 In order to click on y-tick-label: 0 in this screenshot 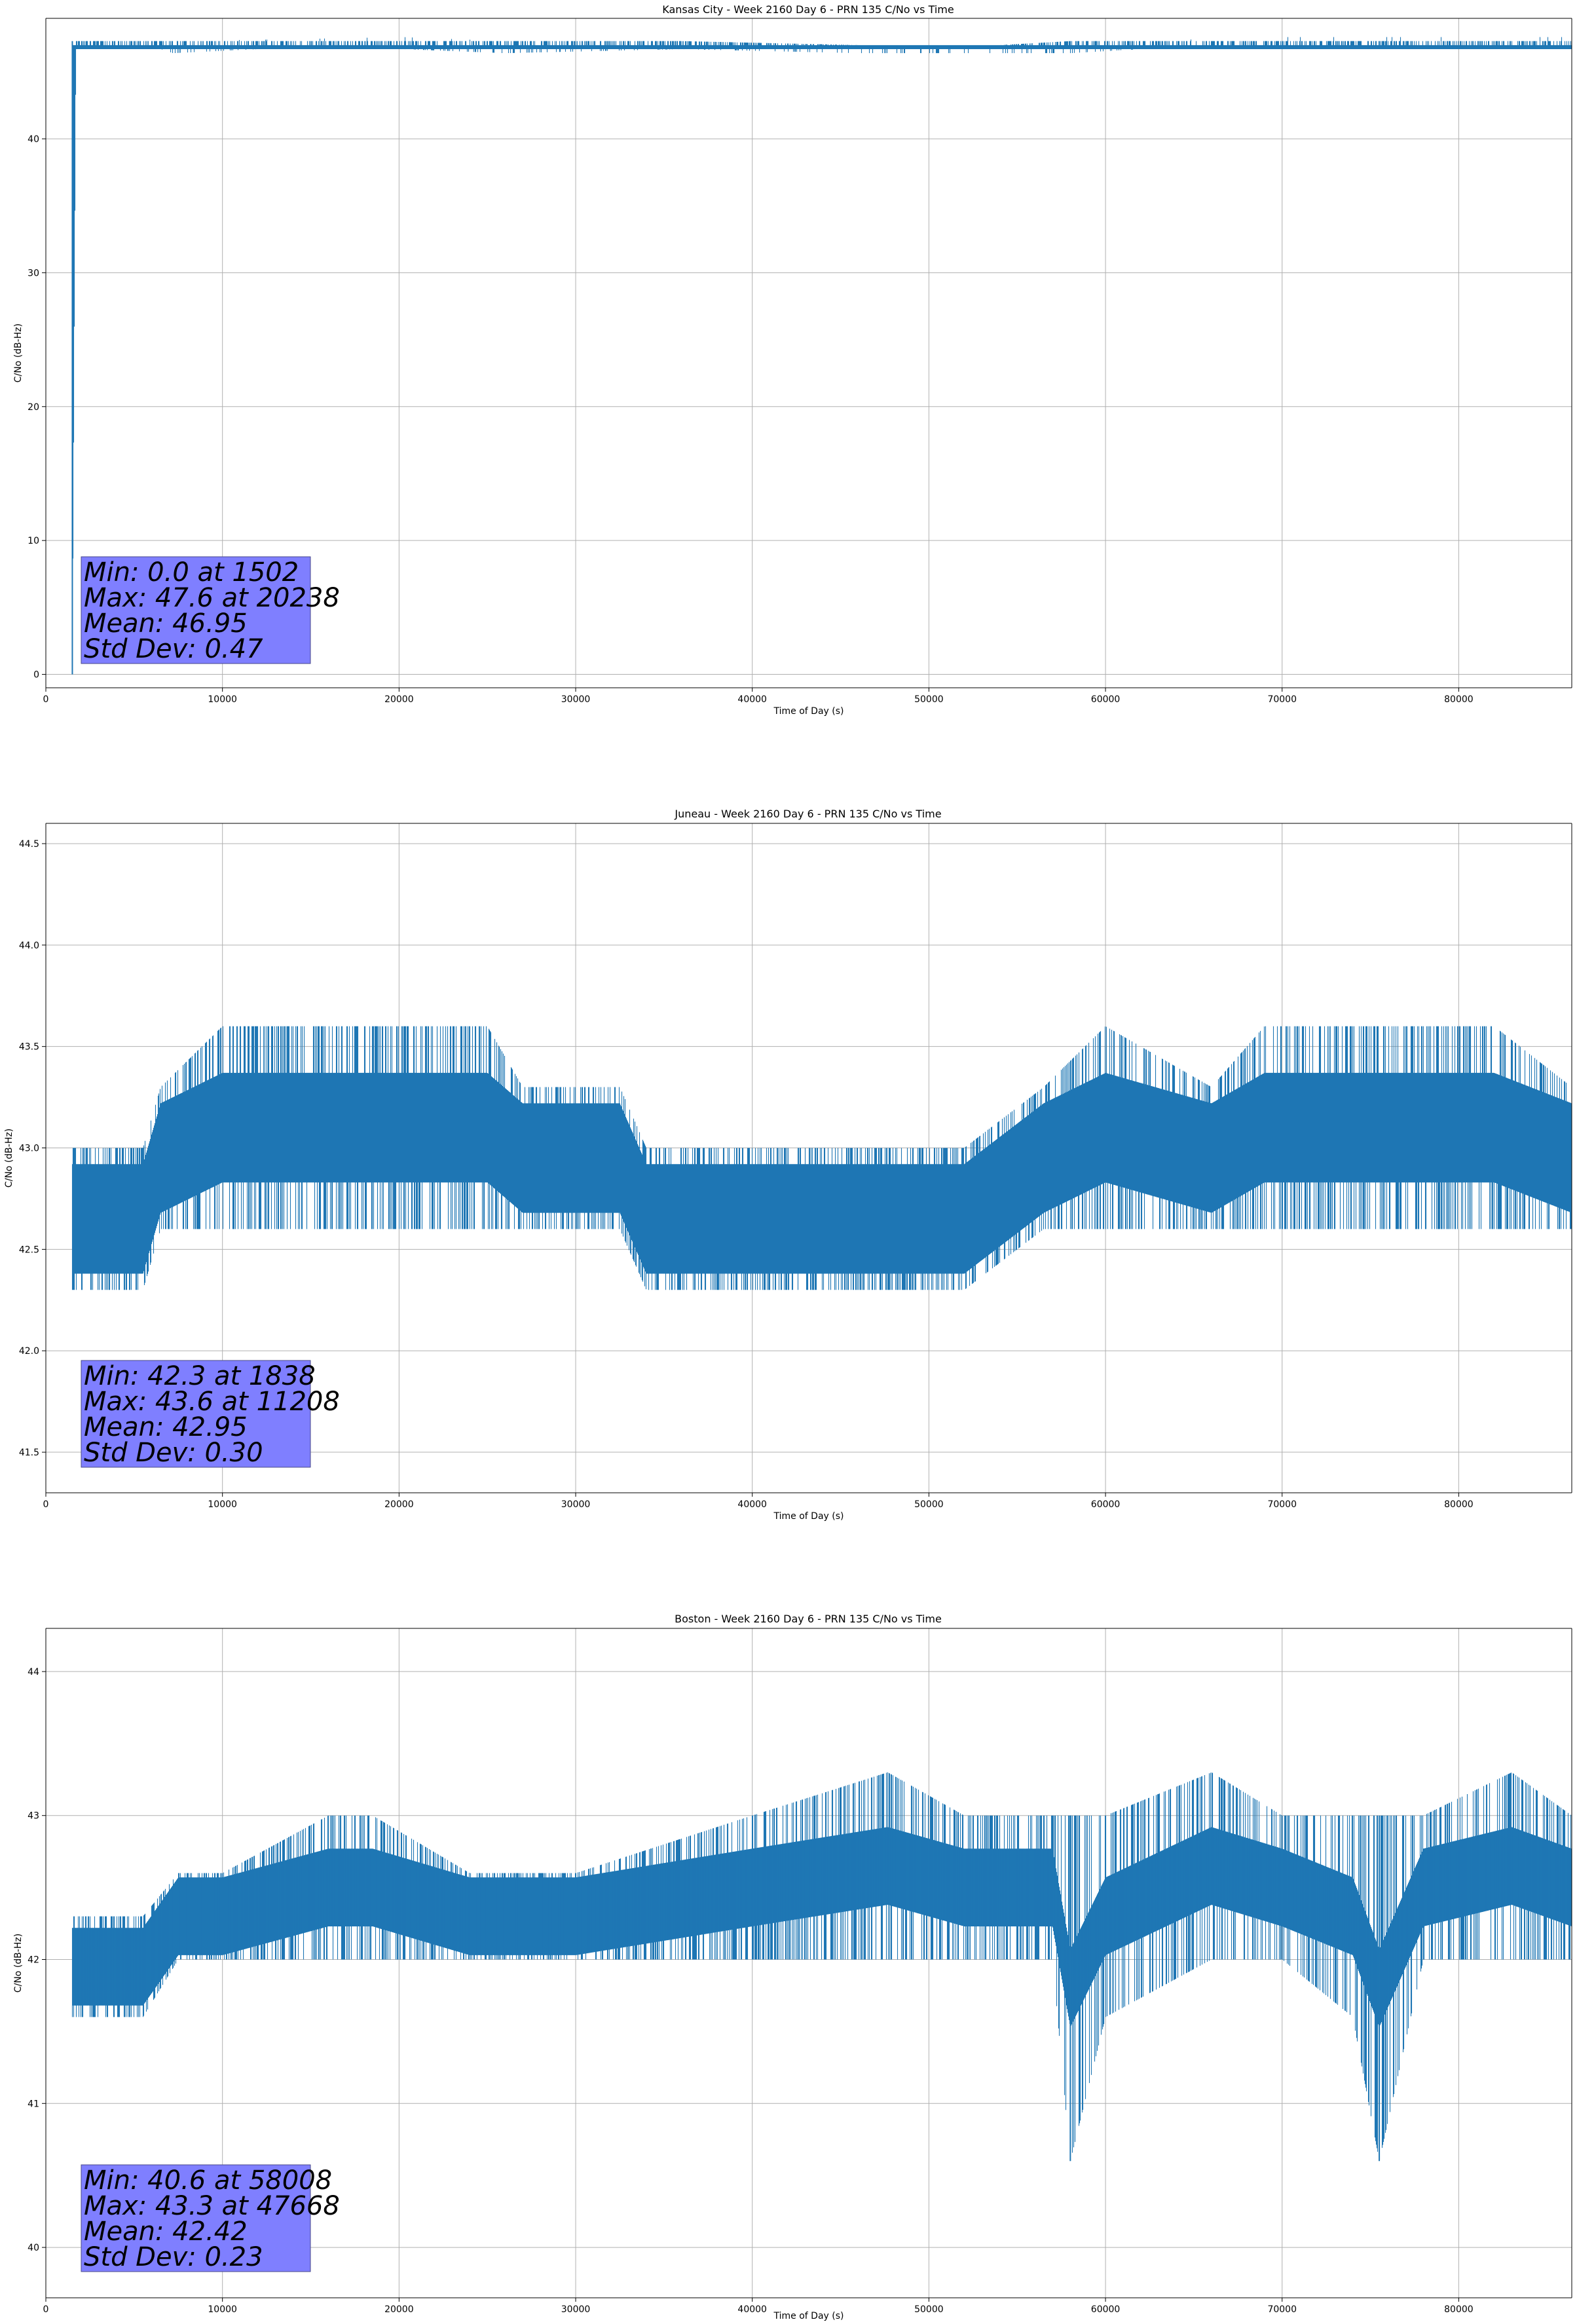, I will do `click(36, 675)`.